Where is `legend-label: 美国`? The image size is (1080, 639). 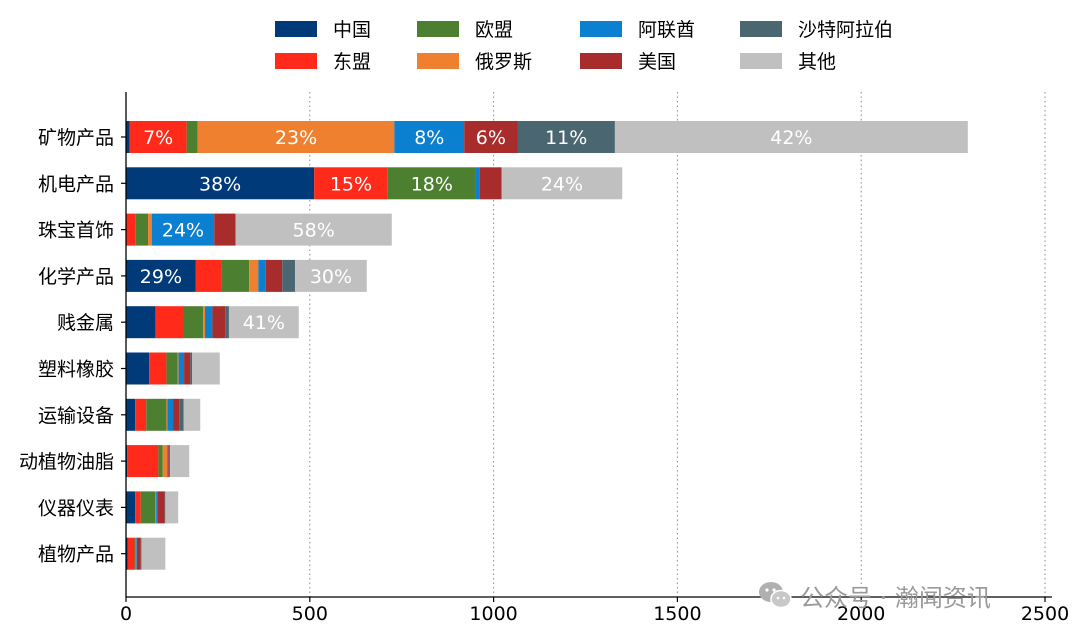
legend-label: 美国 is located at coordinates (657, 62).